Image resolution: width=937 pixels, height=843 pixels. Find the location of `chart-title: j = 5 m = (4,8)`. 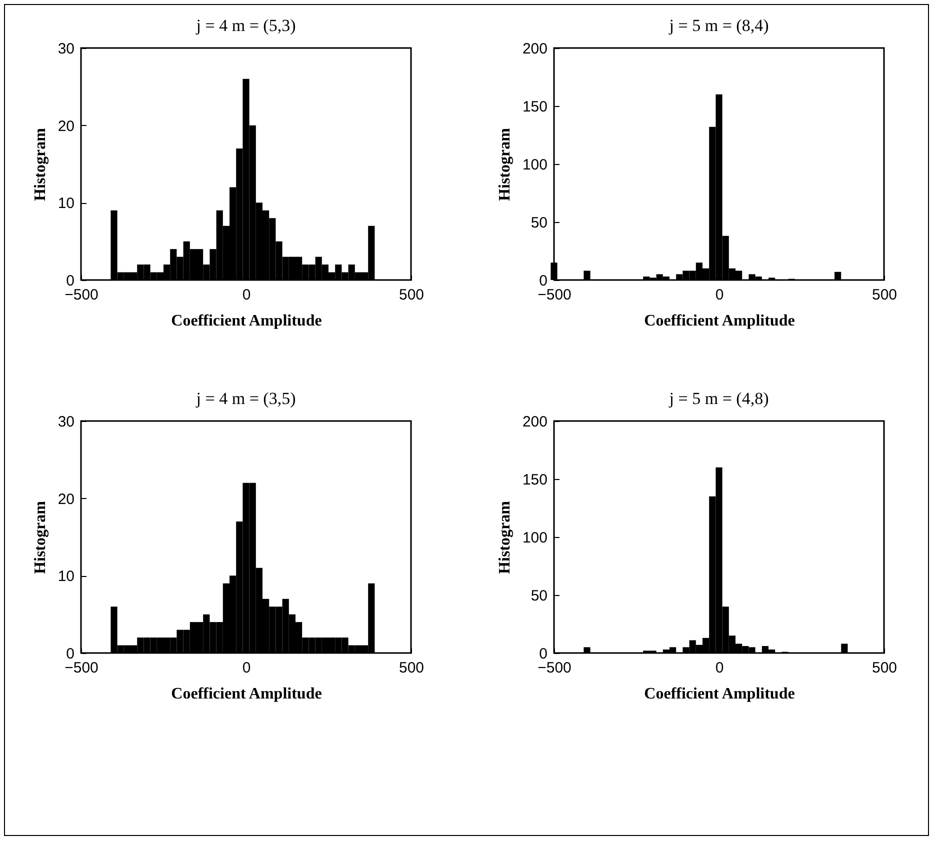

chart-title: j = 5 m = (4,8) is located at coordinates (718, 398).